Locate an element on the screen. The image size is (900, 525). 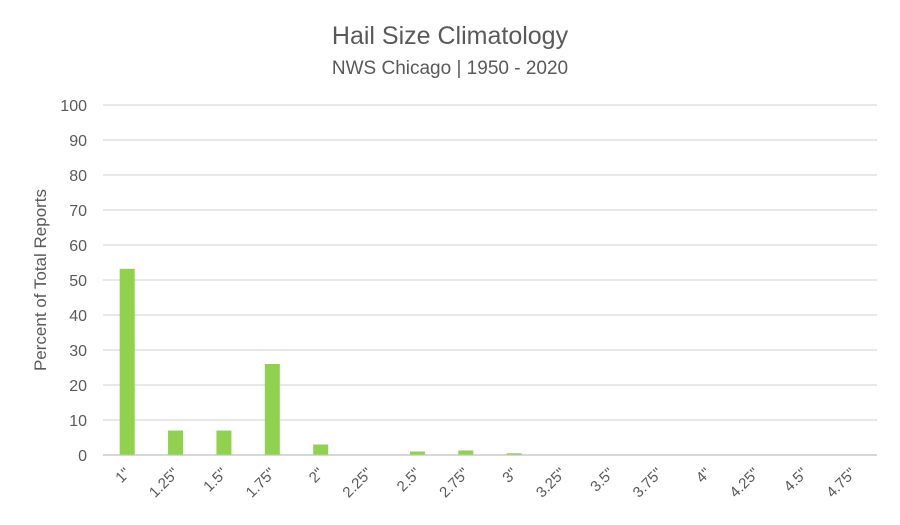
y-tick-label: 0 is located at coordinates (82, 456).